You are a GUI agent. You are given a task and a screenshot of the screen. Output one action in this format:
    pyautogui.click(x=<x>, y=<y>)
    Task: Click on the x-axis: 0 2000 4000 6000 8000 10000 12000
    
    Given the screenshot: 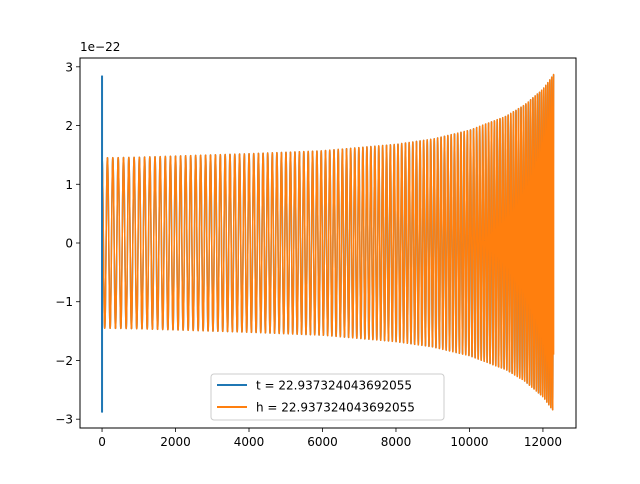 What is the action you would take?
    pyautogui.click(x=330, y=438)
    